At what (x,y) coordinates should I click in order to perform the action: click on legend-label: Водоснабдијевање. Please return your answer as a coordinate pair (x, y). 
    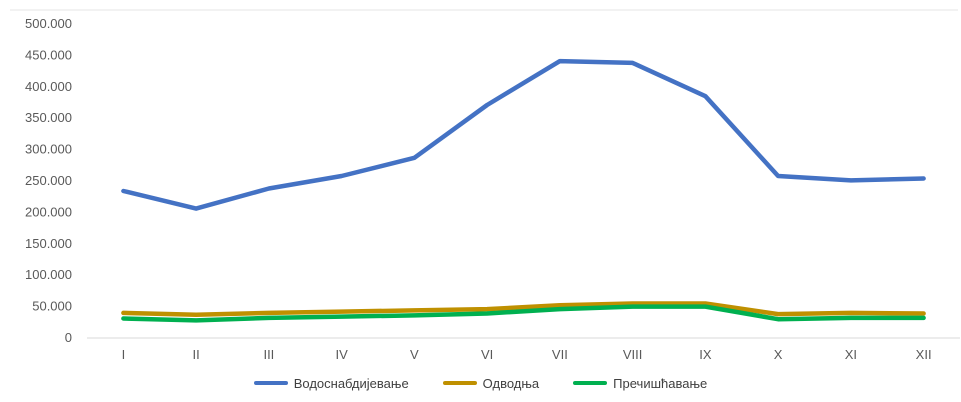
    Looking at the image, I should click on (351, 383).